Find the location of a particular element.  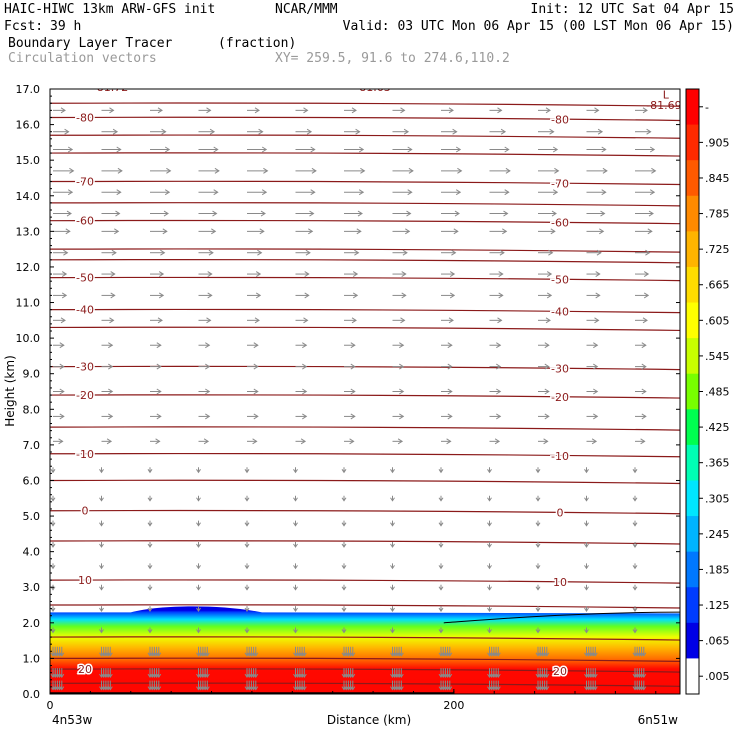

y-tick-label: 6.0 is located at coordinates (32, 480).